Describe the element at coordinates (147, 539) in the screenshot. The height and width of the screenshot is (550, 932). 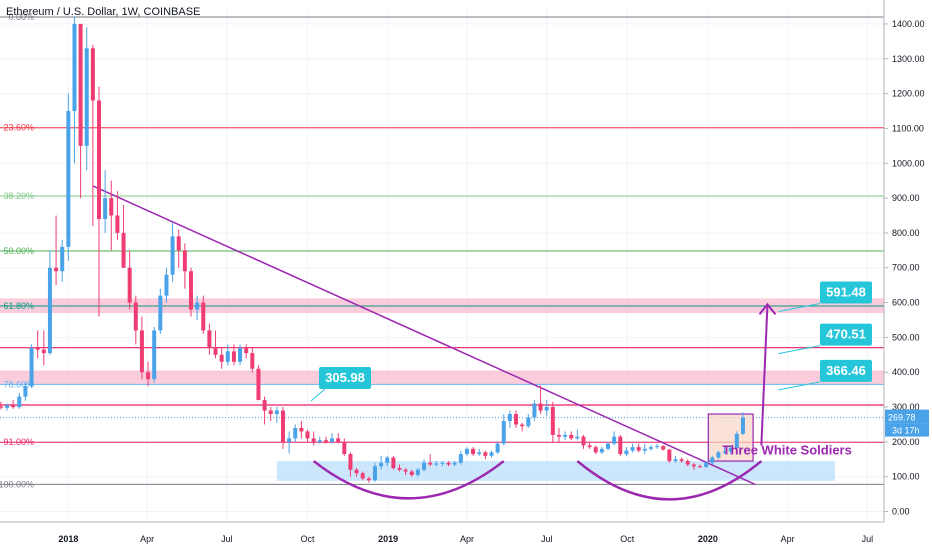
I see `time-tick-label: Apr` at that location.